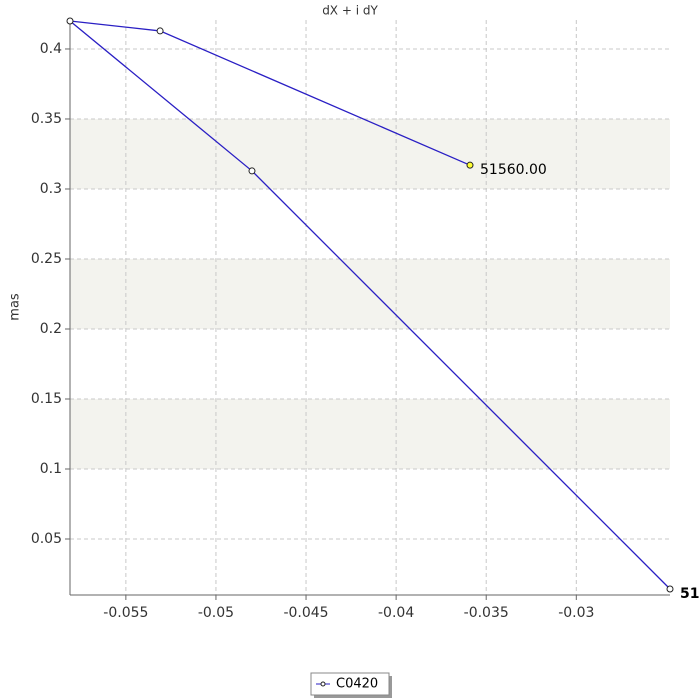 The height and width of the screenshot is (700, 700). Describe the element at coordinates (125, 613) in the screenshot. I see `x-tick-label: -0.055` at that location.